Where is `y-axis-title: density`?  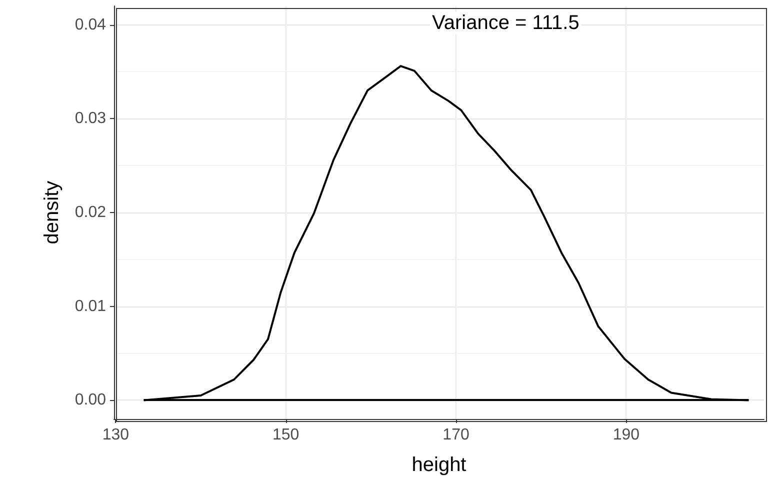 y-axis-title: density is located at coordinates (52, 212).